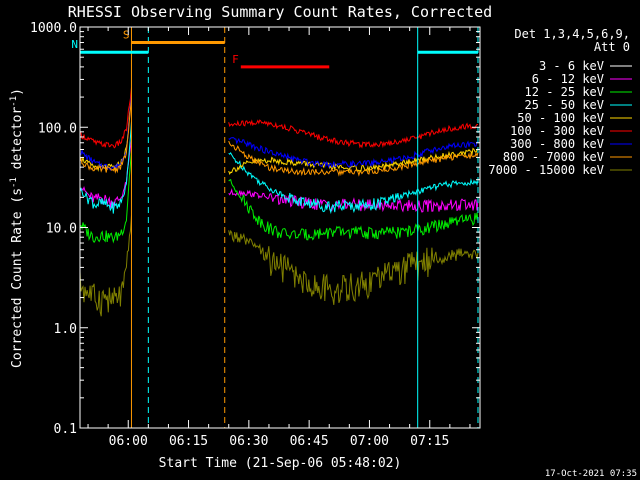  I want to click on y-tick-label: 1.0, so click(65, 329).